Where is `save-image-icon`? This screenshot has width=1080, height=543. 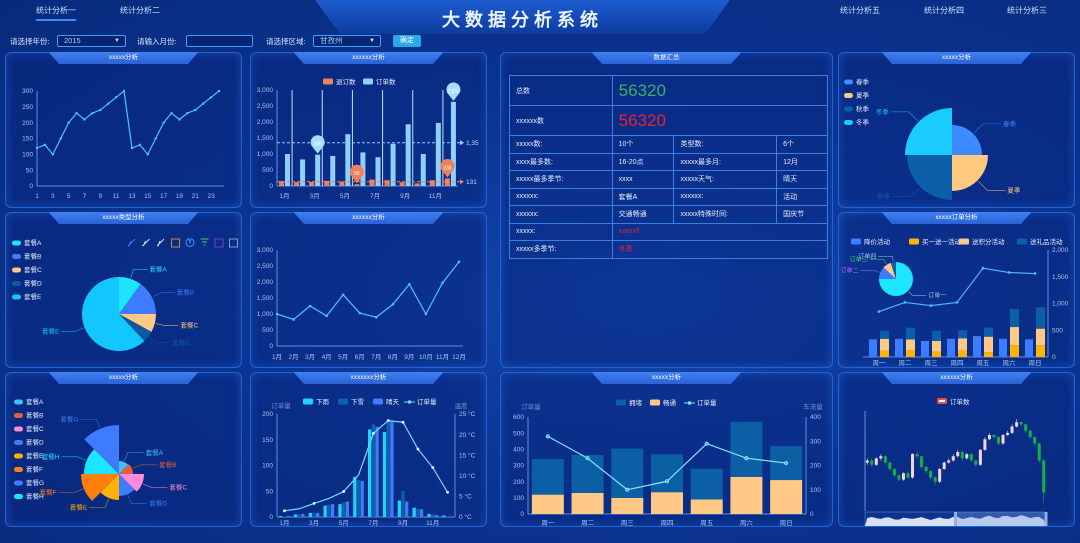 save-image-icon is located at coordinates (233, 243).